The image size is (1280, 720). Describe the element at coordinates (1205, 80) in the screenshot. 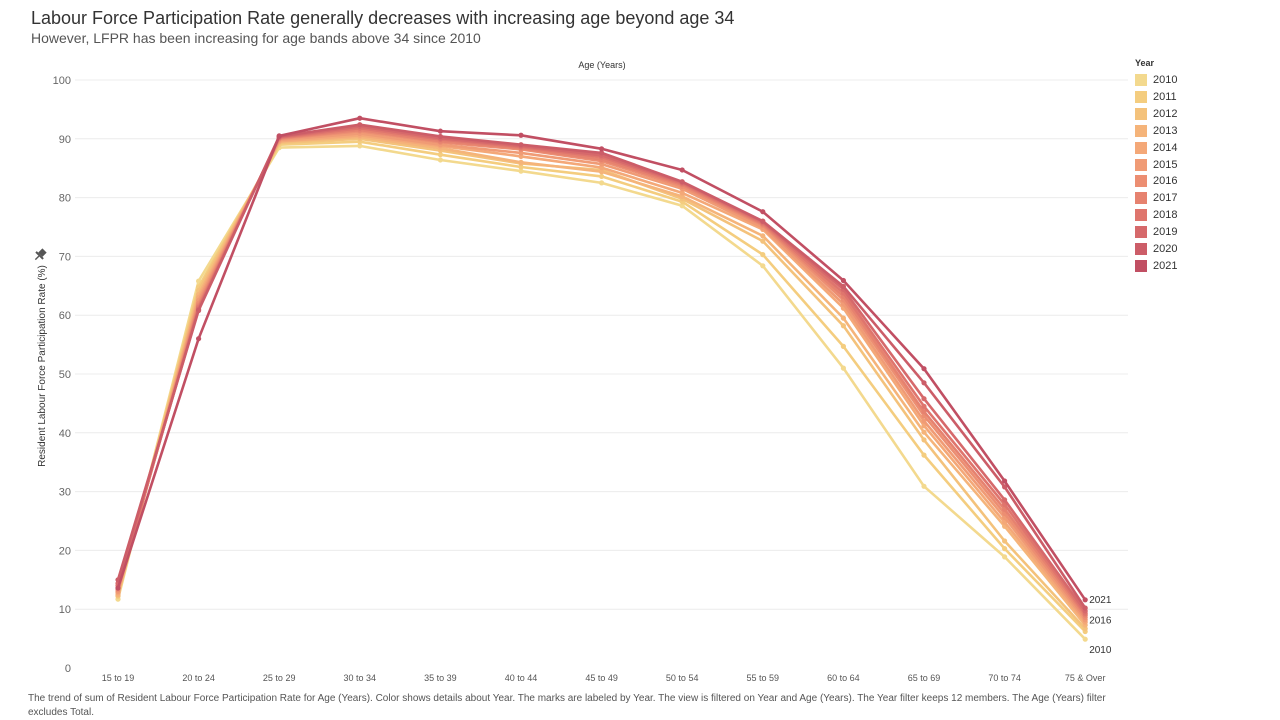

I see `legend-item: 2010` at that location.